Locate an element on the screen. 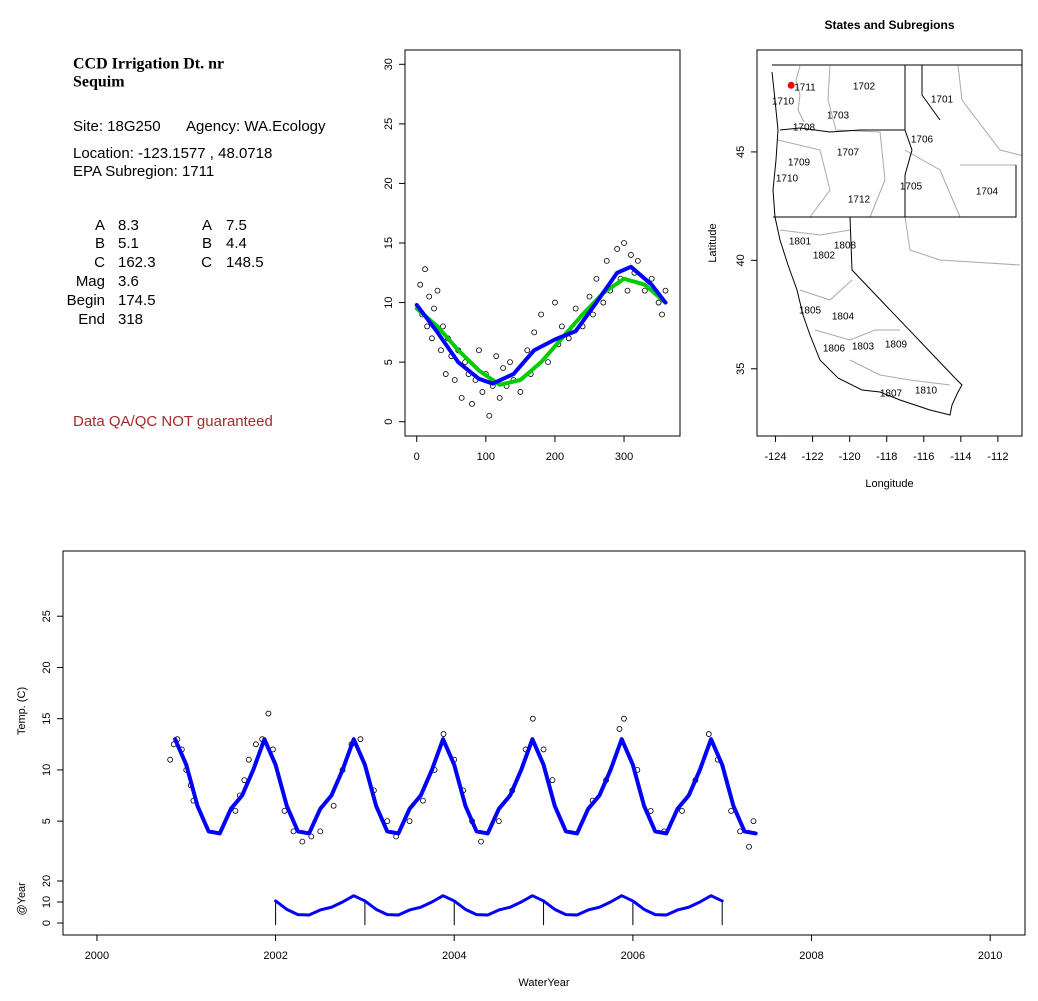  region-label: 1706 is located at coordinates (922, 140).